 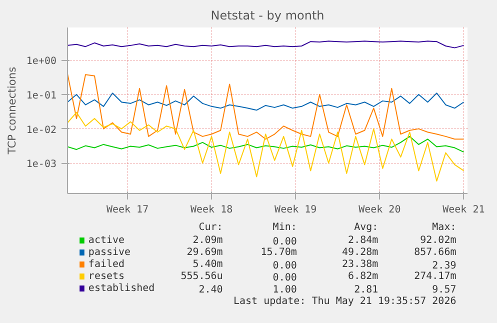 What do you see at coordinates (106, 276) in the screenshot?
I see `legend-label: resets` at bounding box center [106, 276].